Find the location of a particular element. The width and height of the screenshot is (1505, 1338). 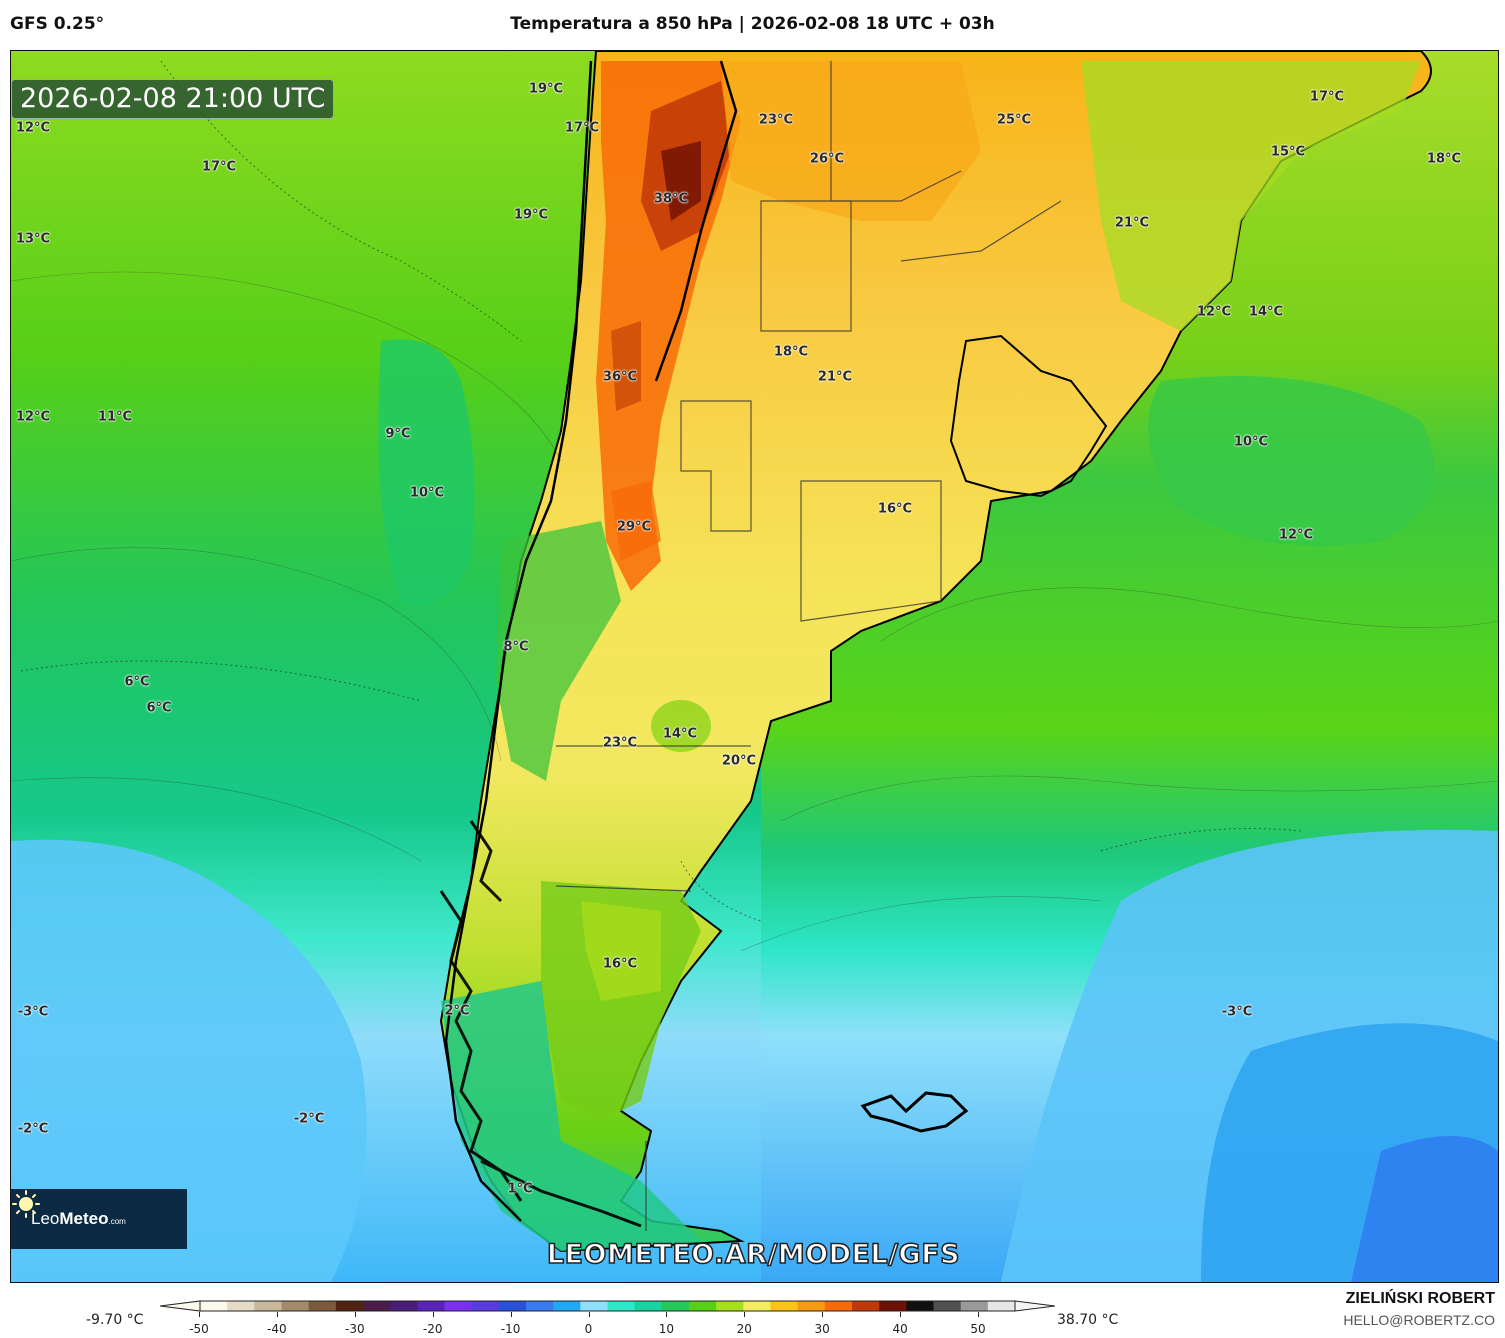

temperature-label: 26°C is located at coordinates (827, 159).